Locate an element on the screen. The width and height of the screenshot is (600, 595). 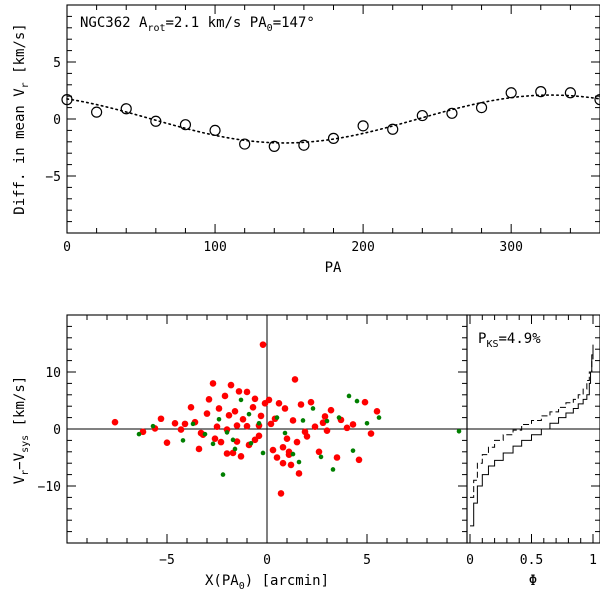
top-title: NGC362 Arot=2.1 km/s PA0=147° is located at coordinates (197, 24).